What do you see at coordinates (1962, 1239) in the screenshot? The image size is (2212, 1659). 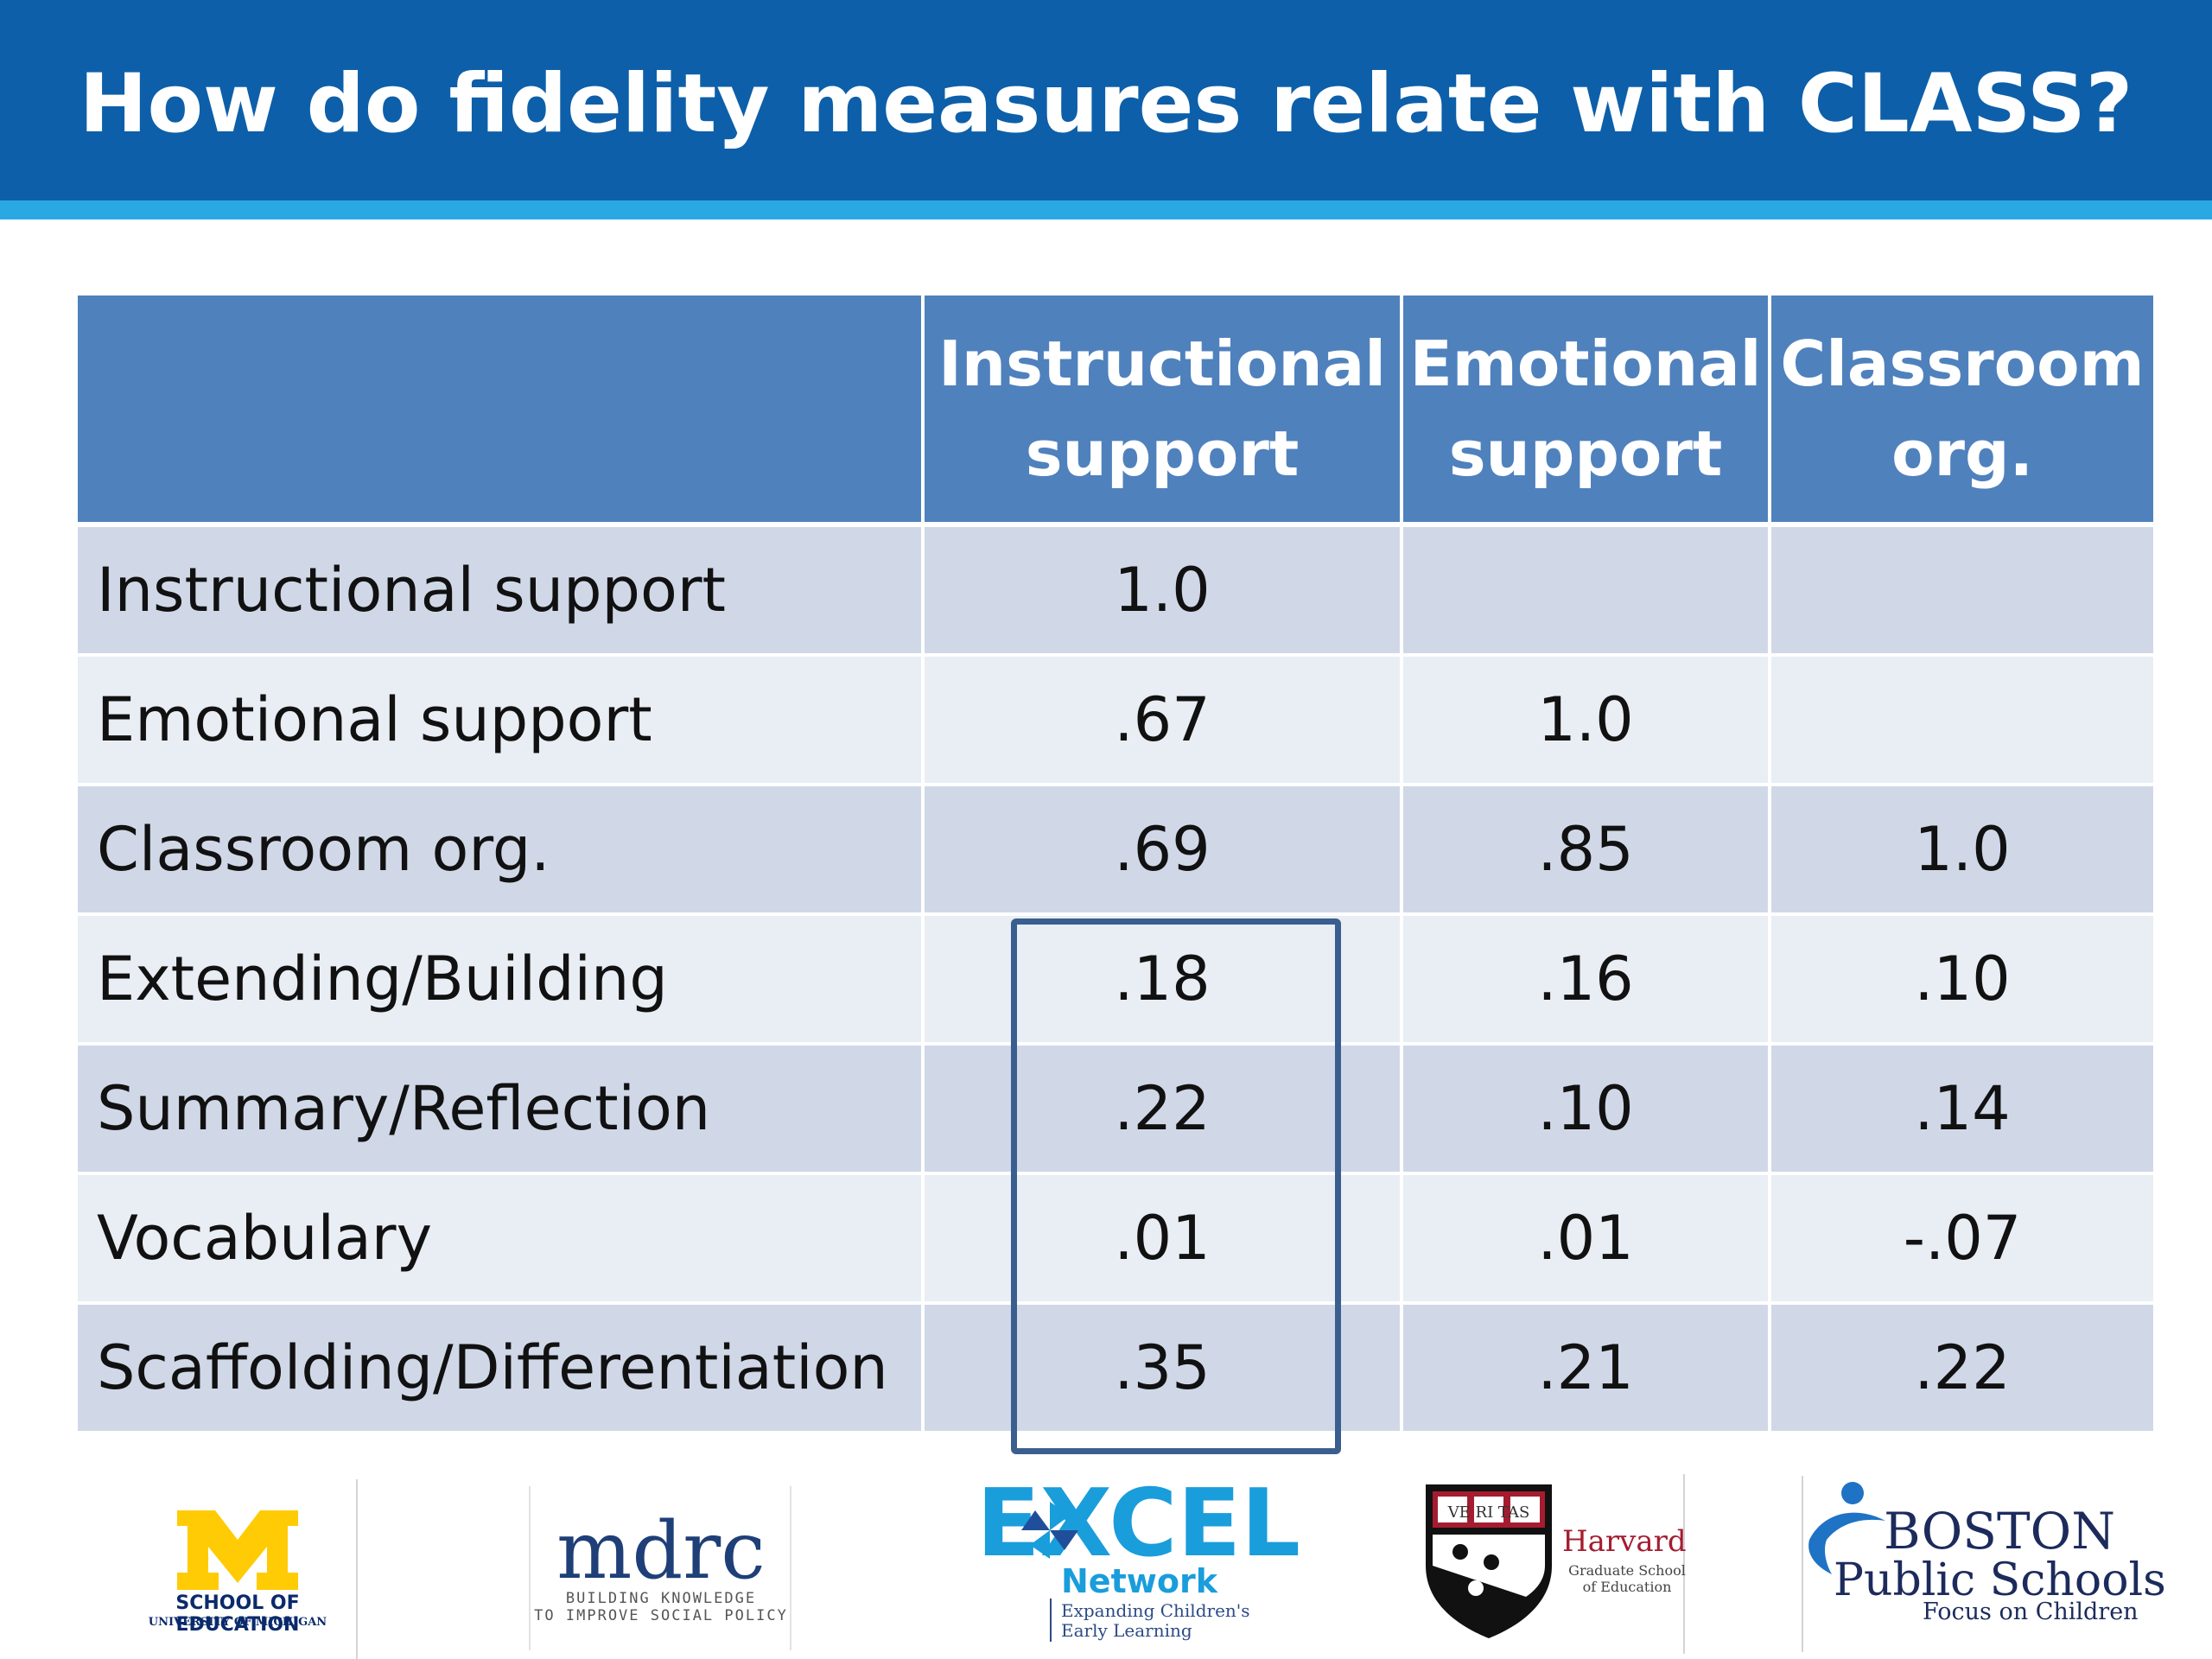 I see `cell-value: -.07` at bounding box center [1962, 1239].